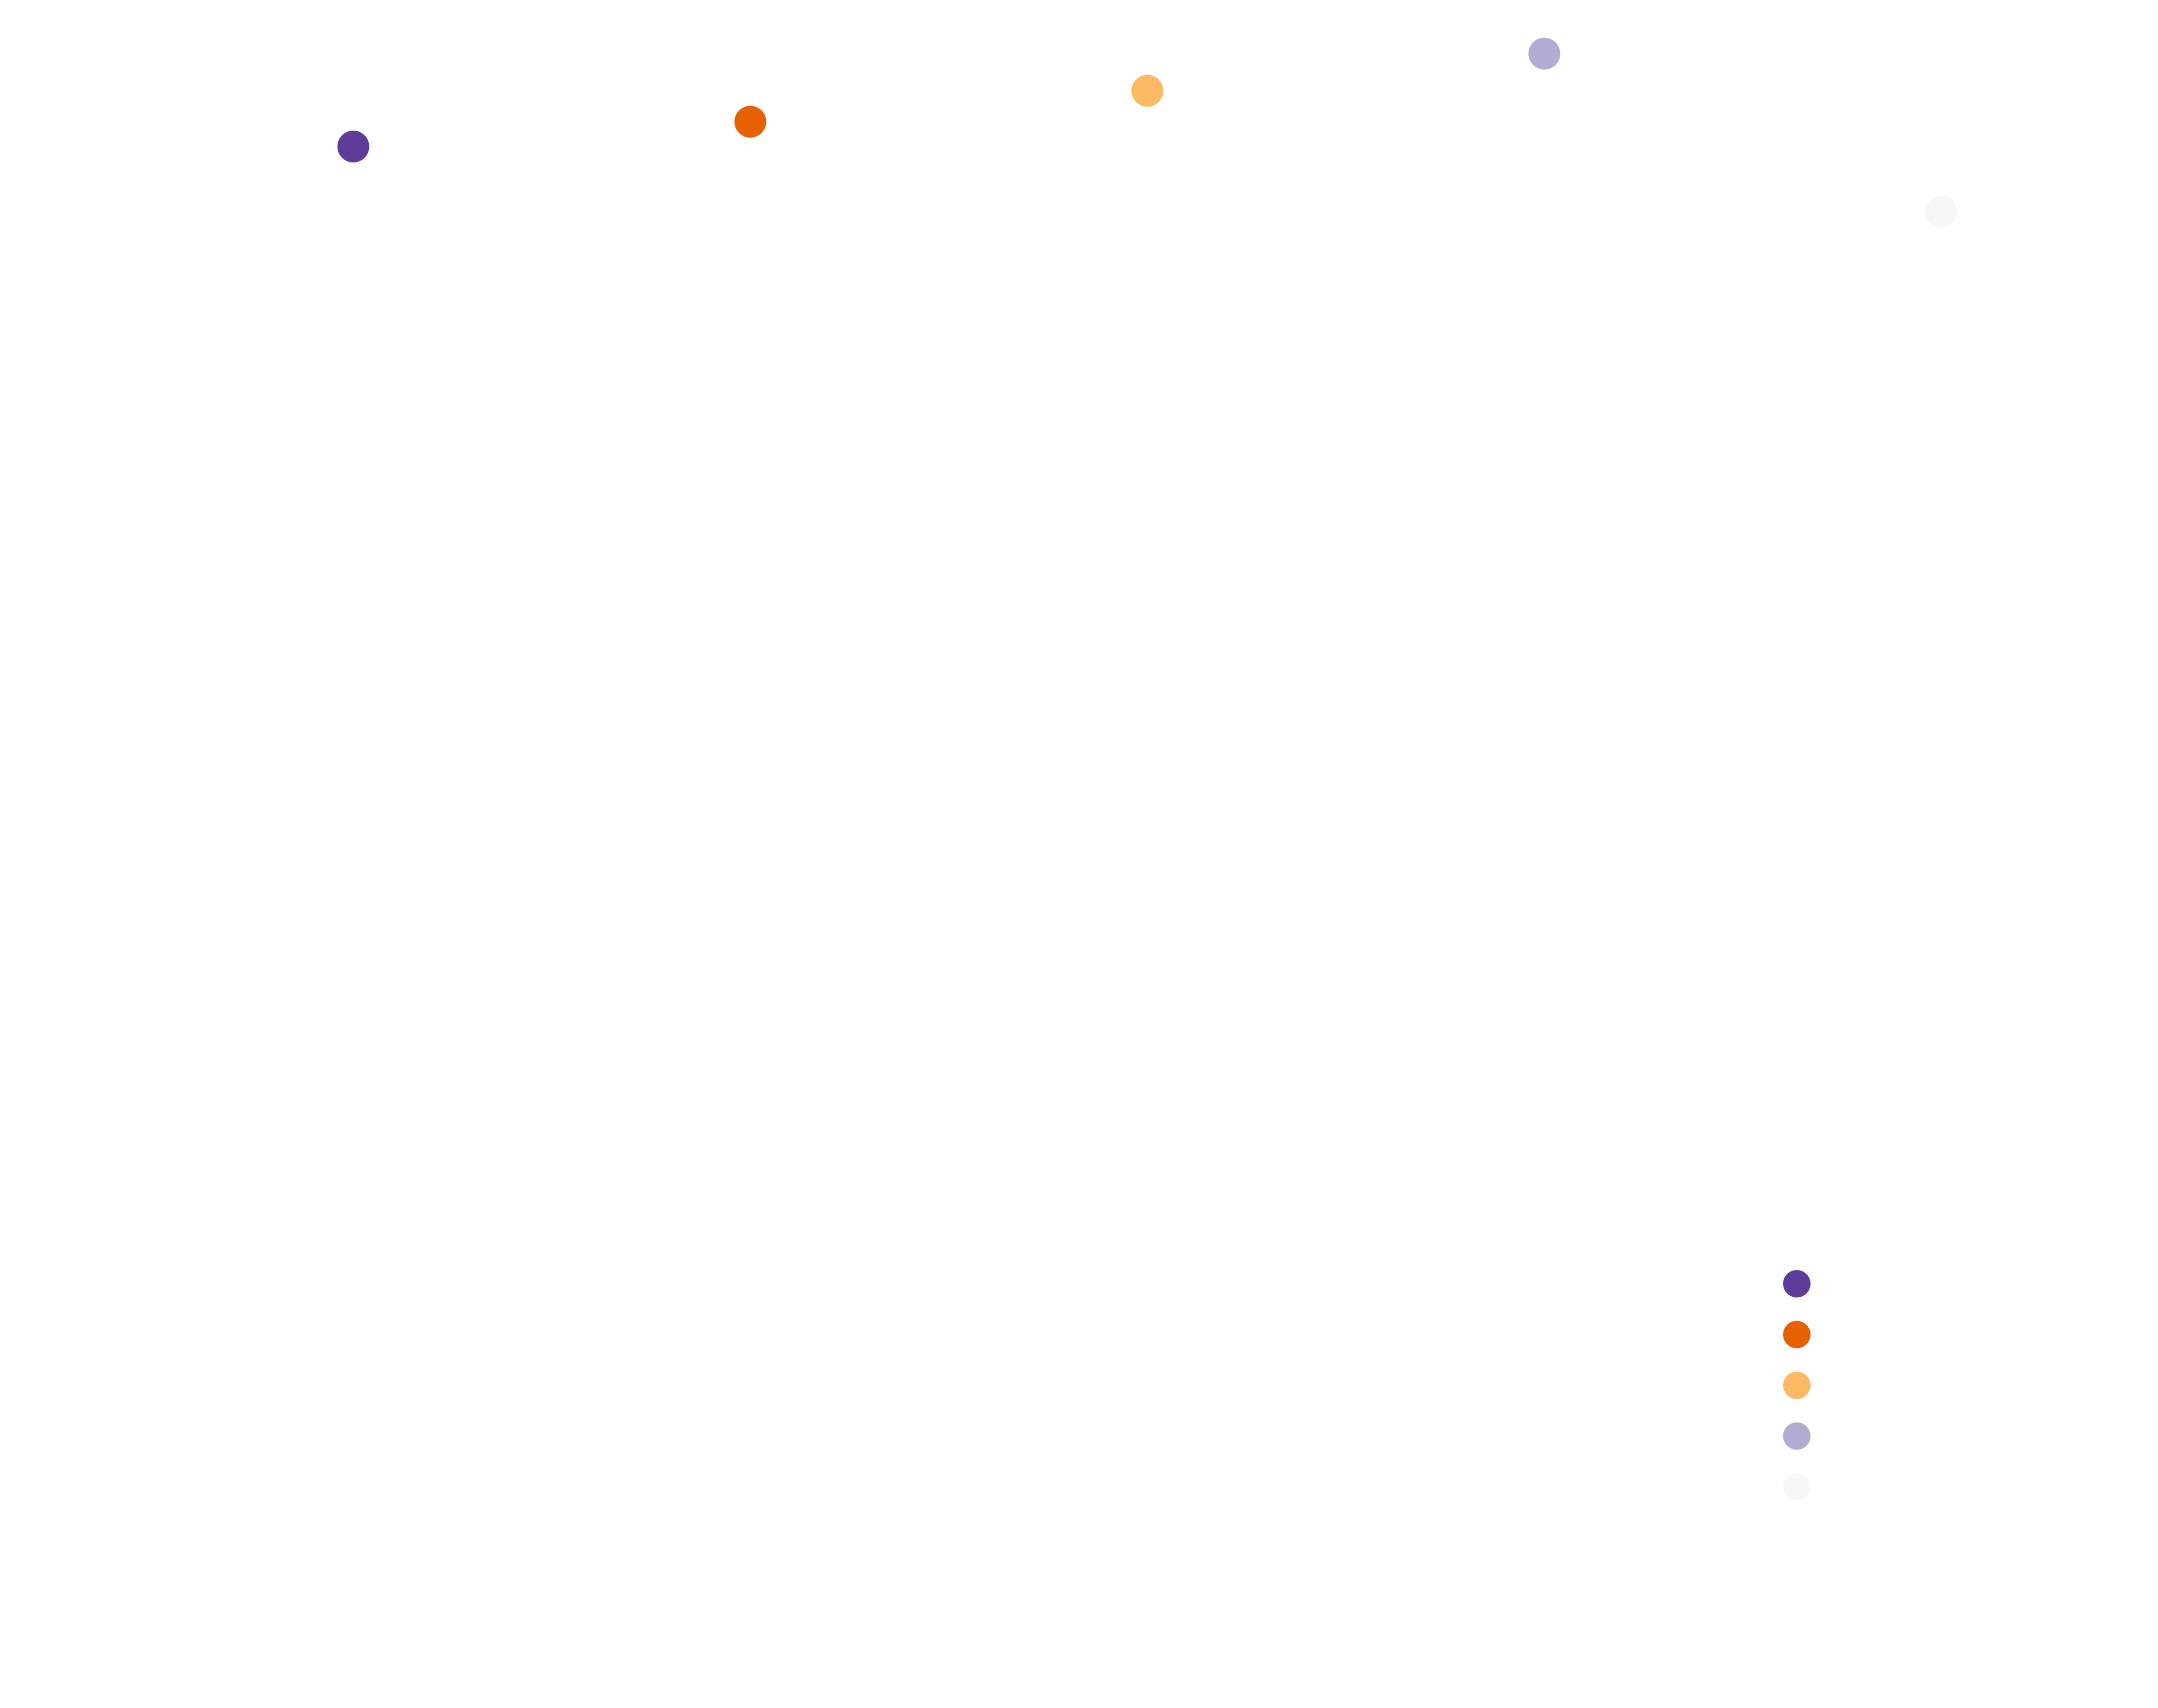 This screenshot has width=2158, height=1708. What do you see at coordinates (1147, 132) in the screenshot?
I see `data-points` at bounding box center [1147, 132].